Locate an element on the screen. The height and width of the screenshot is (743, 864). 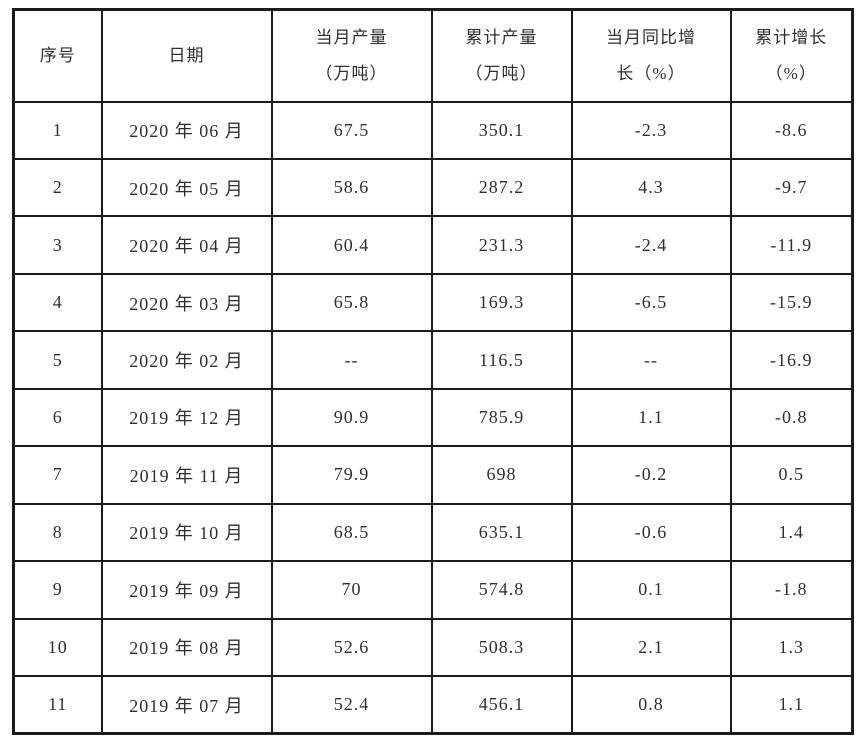
cell-cumulative-output: 508.3 is located at coordinates (501, 647).